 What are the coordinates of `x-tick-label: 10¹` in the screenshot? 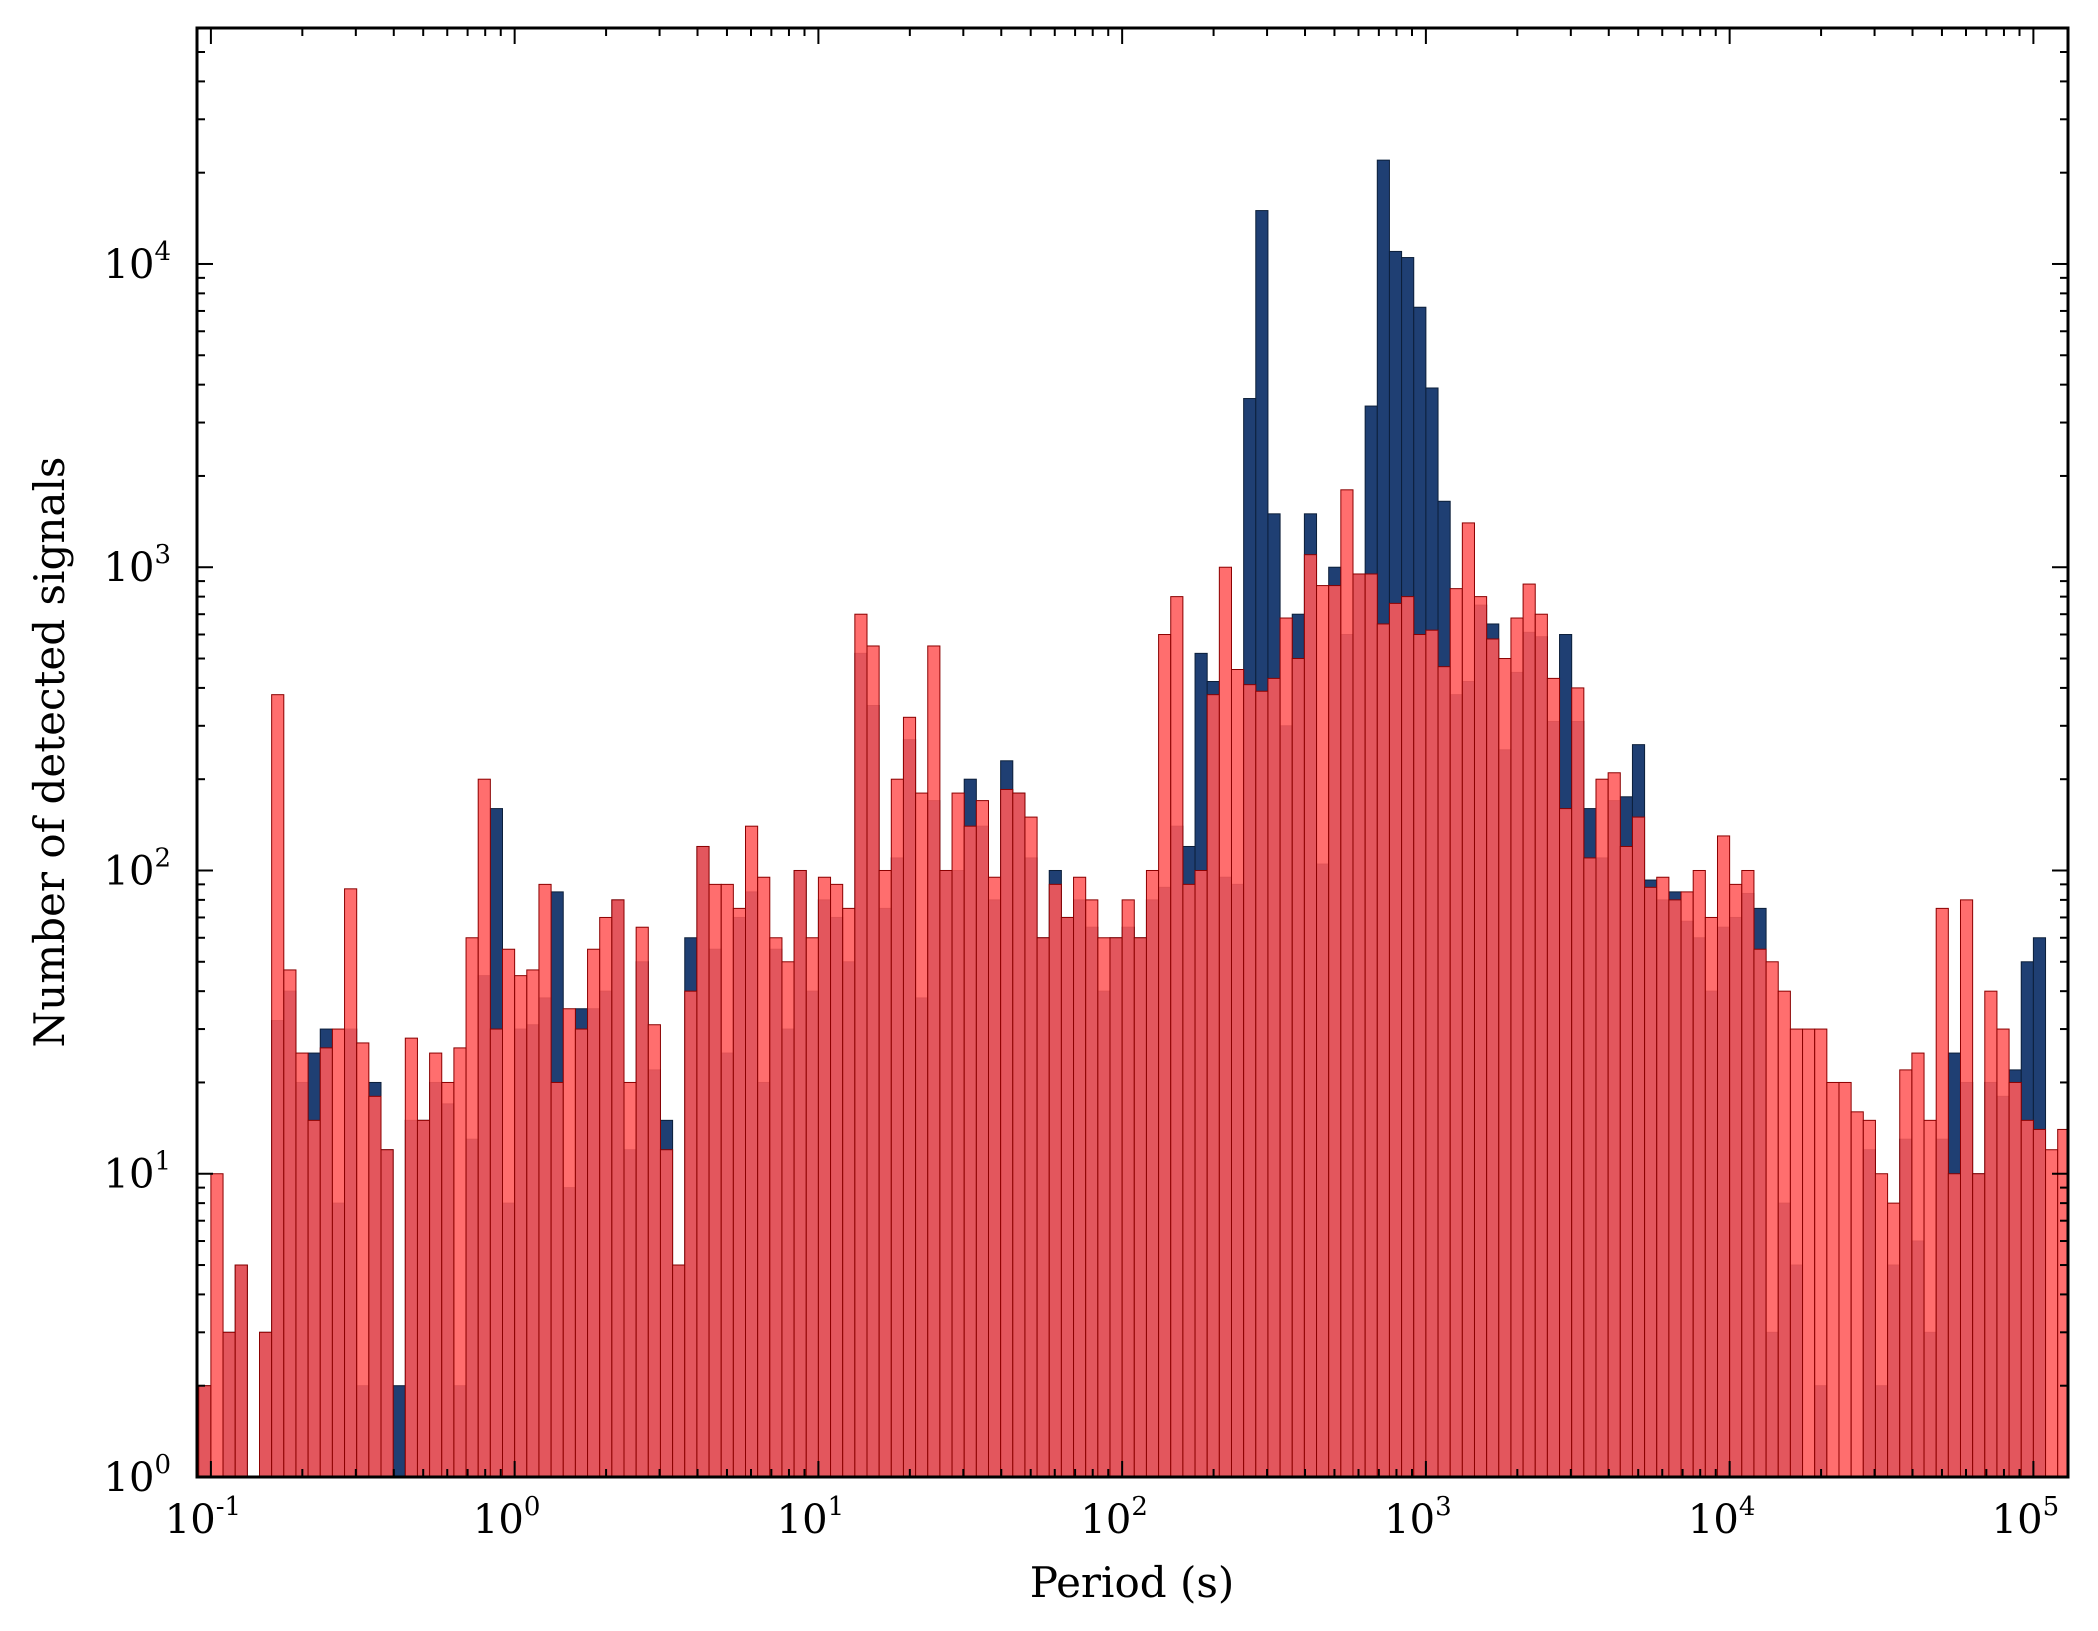 It's located at (810, 1517).